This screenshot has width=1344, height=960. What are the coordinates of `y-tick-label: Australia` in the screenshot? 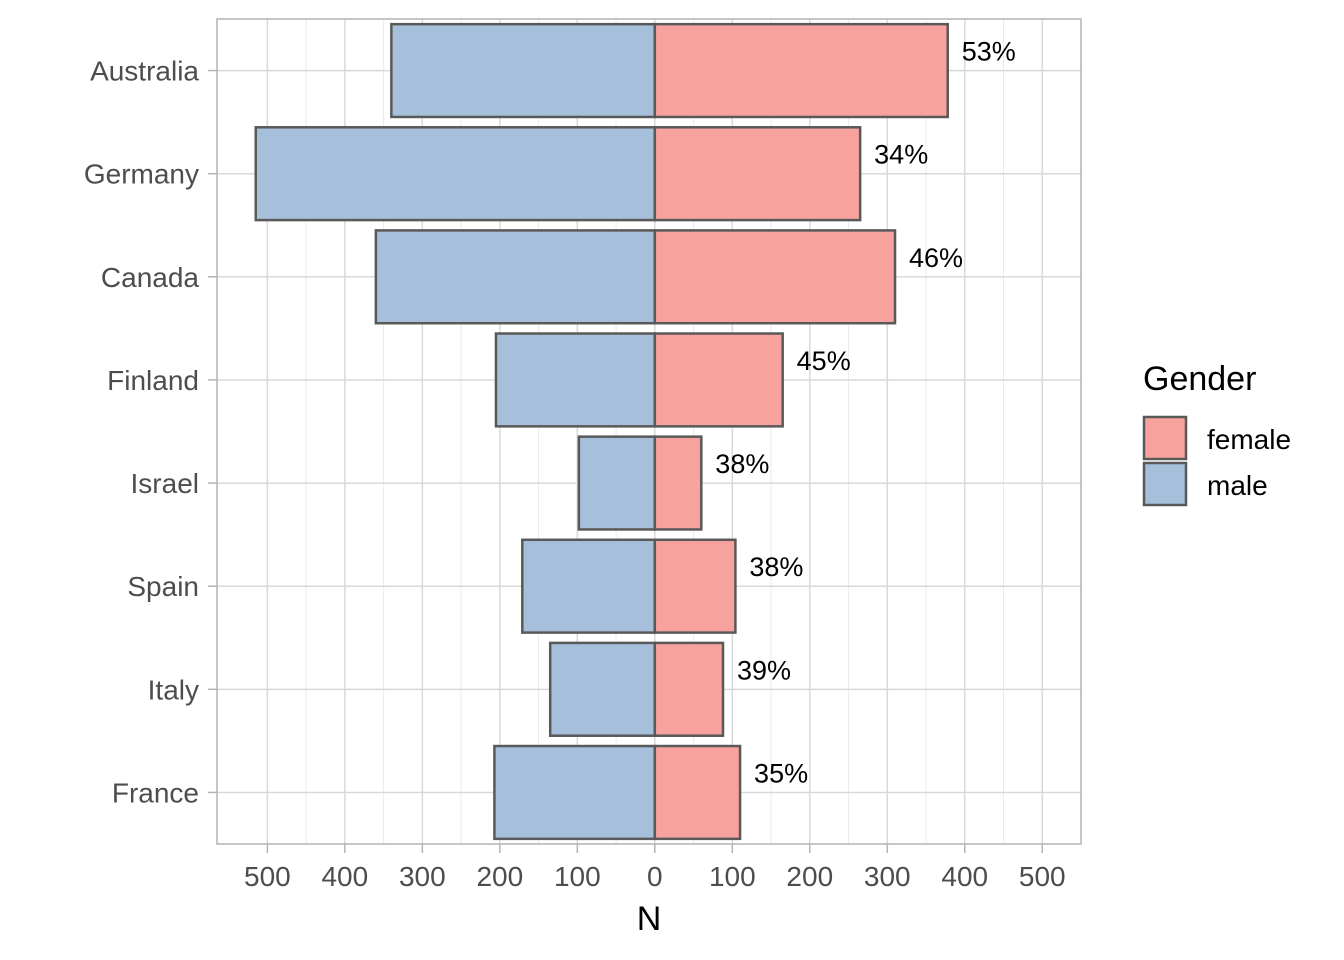 It's located at (144, 71).